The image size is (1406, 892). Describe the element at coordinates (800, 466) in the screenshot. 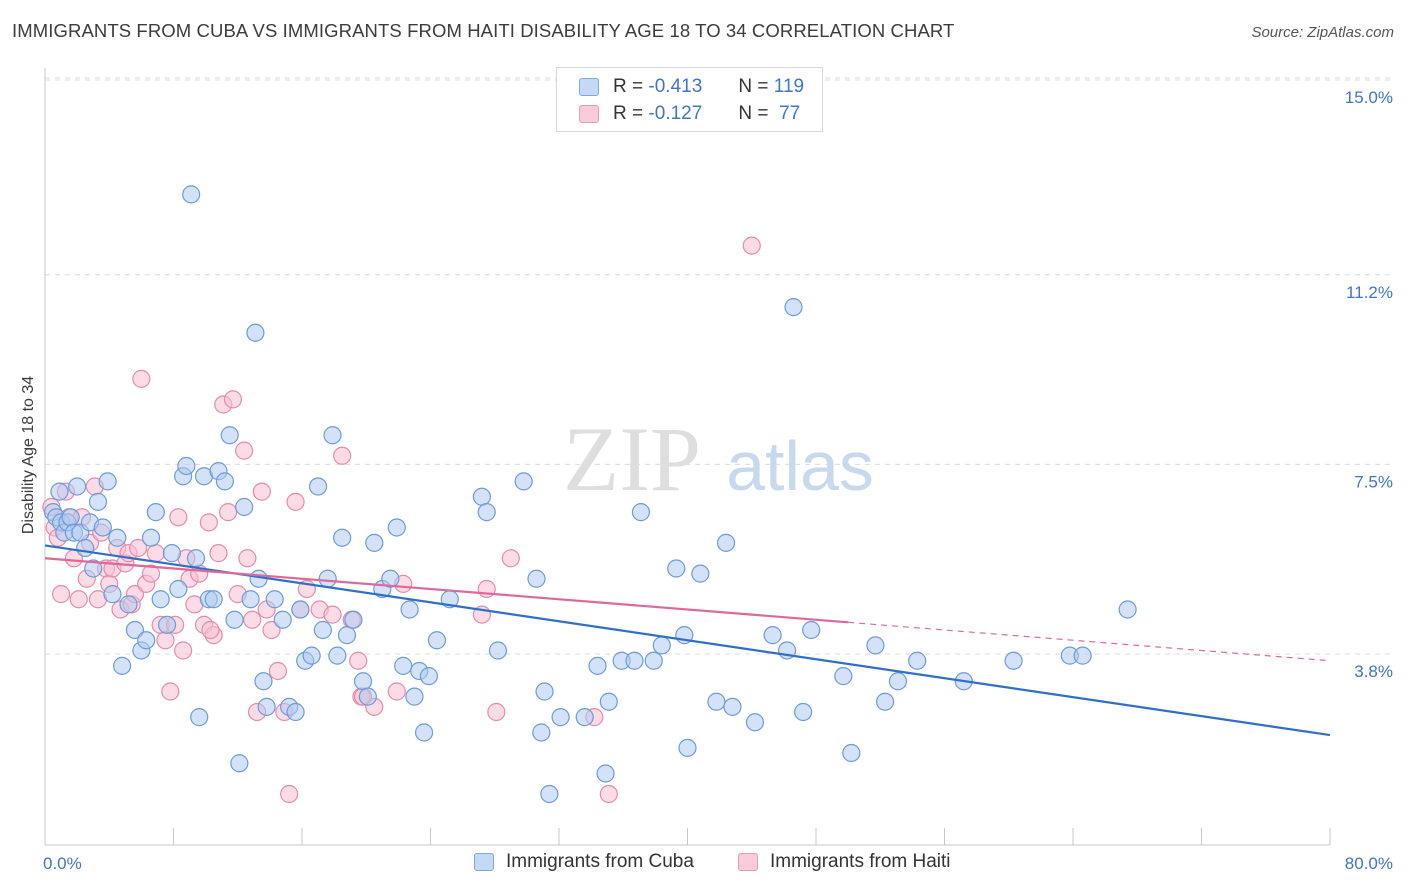

I see `watermark-atlas: atlas` at that location.